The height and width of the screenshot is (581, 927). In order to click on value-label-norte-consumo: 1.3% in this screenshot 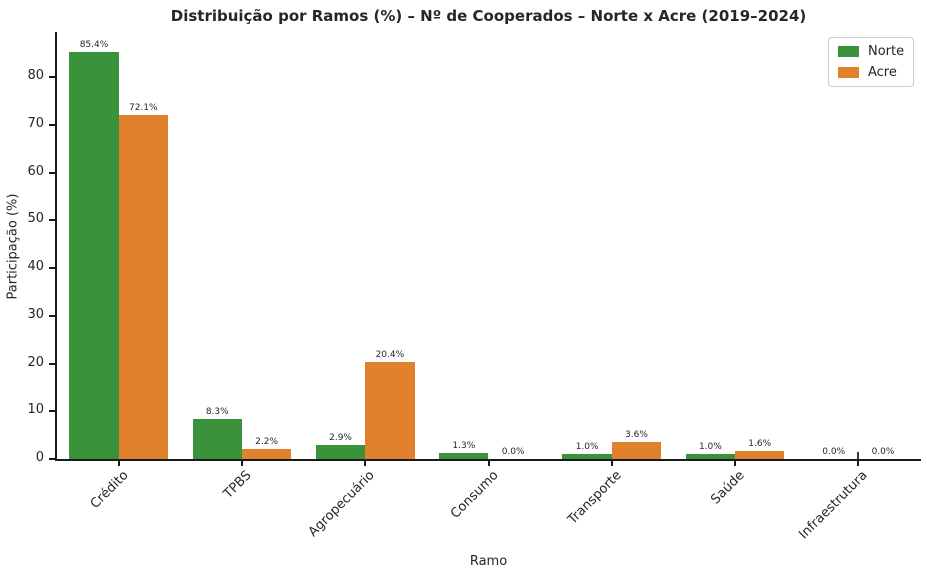, I will do `click(464, 445)`.